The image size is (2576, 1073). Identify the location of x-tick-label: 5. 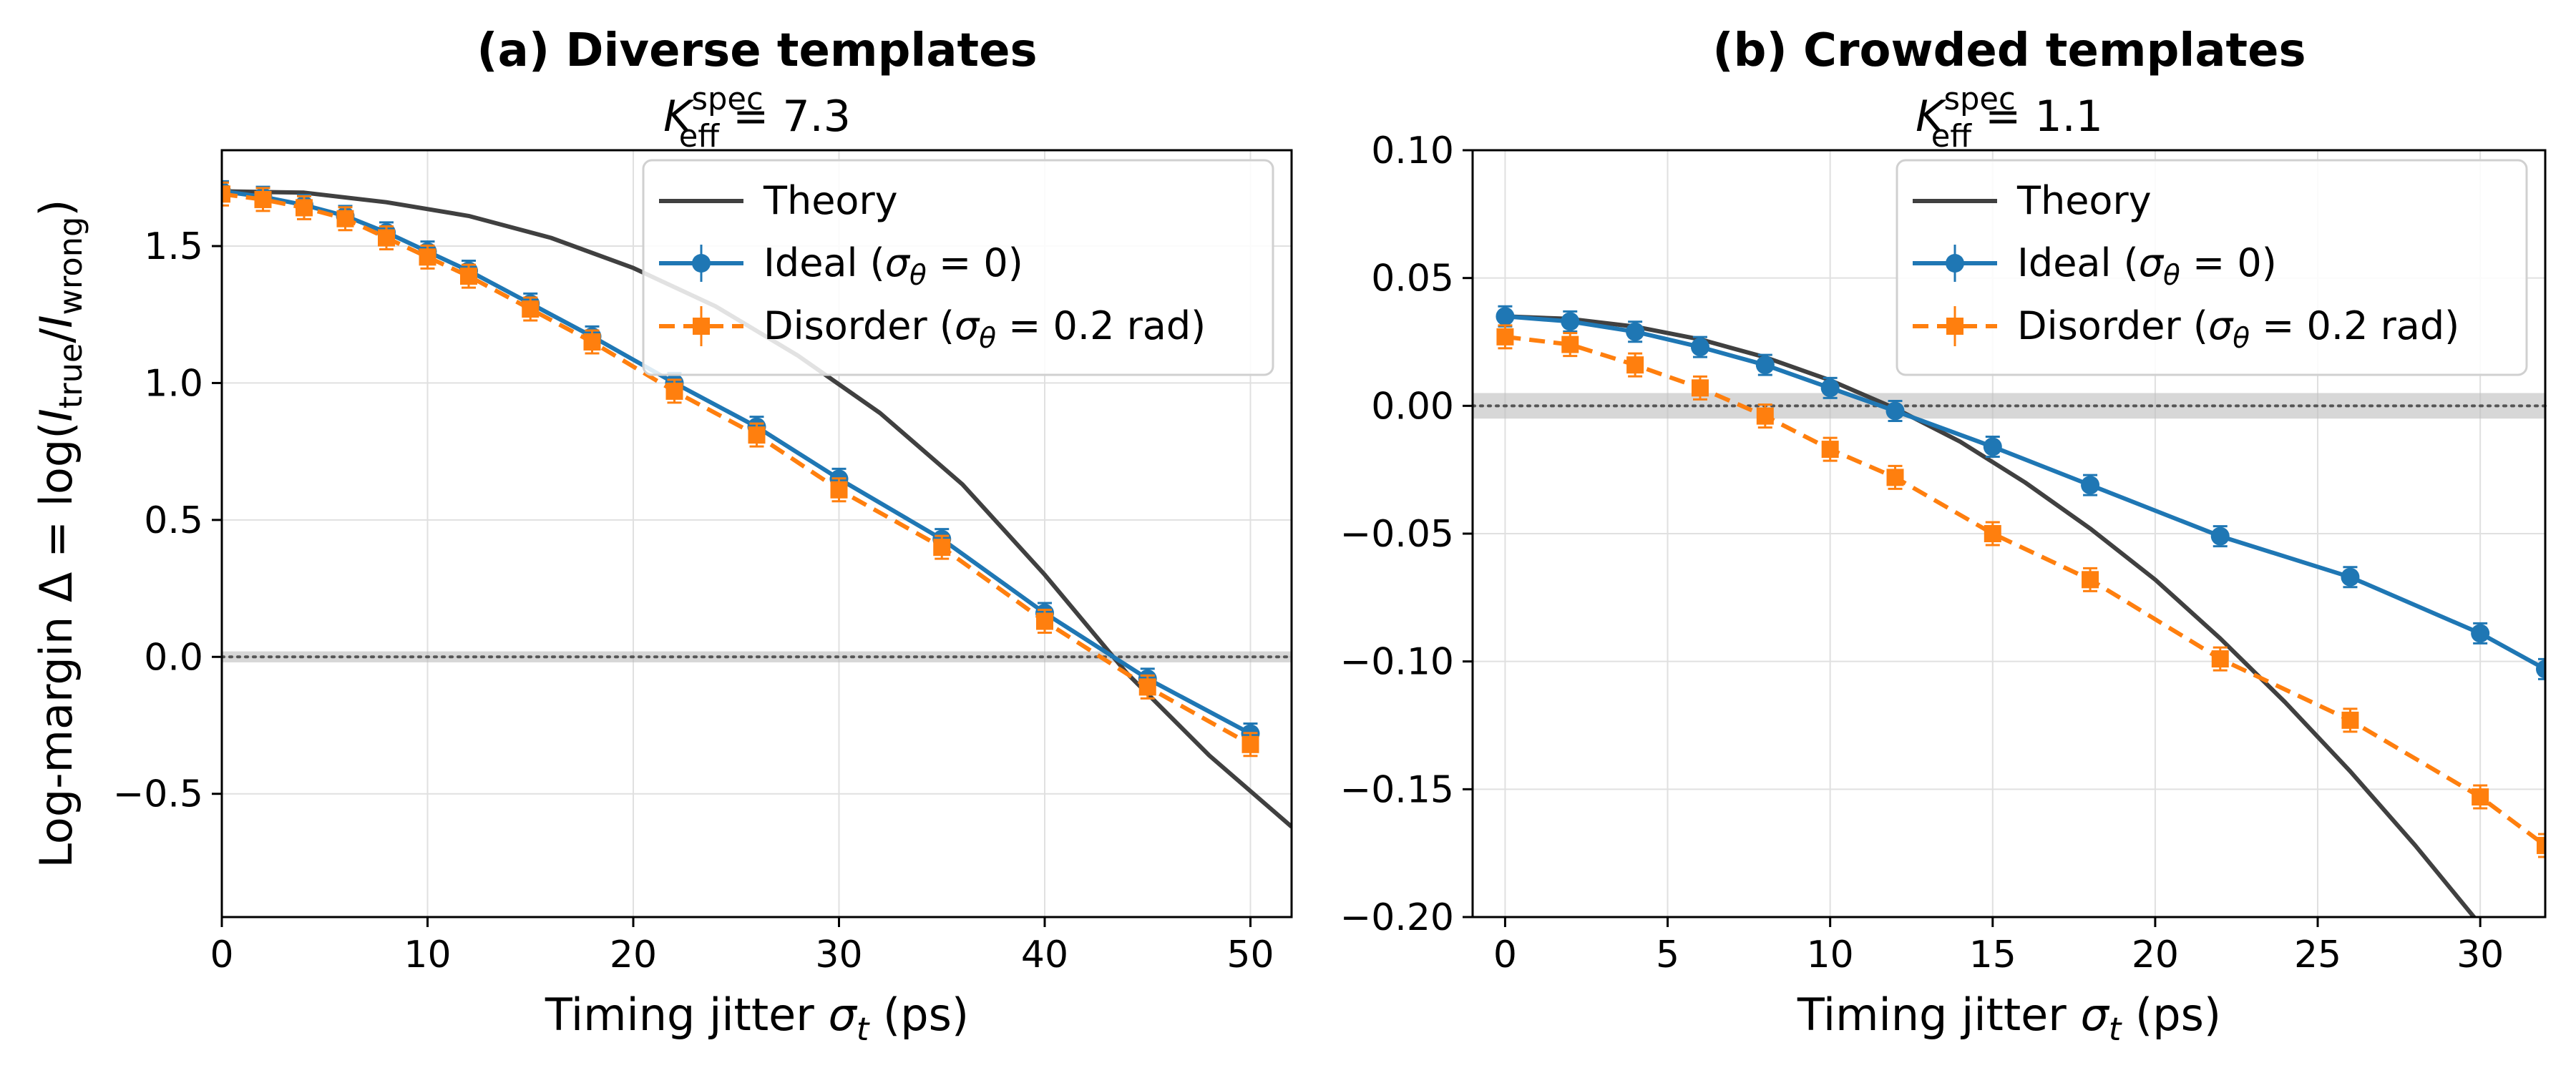
(1667, 955).